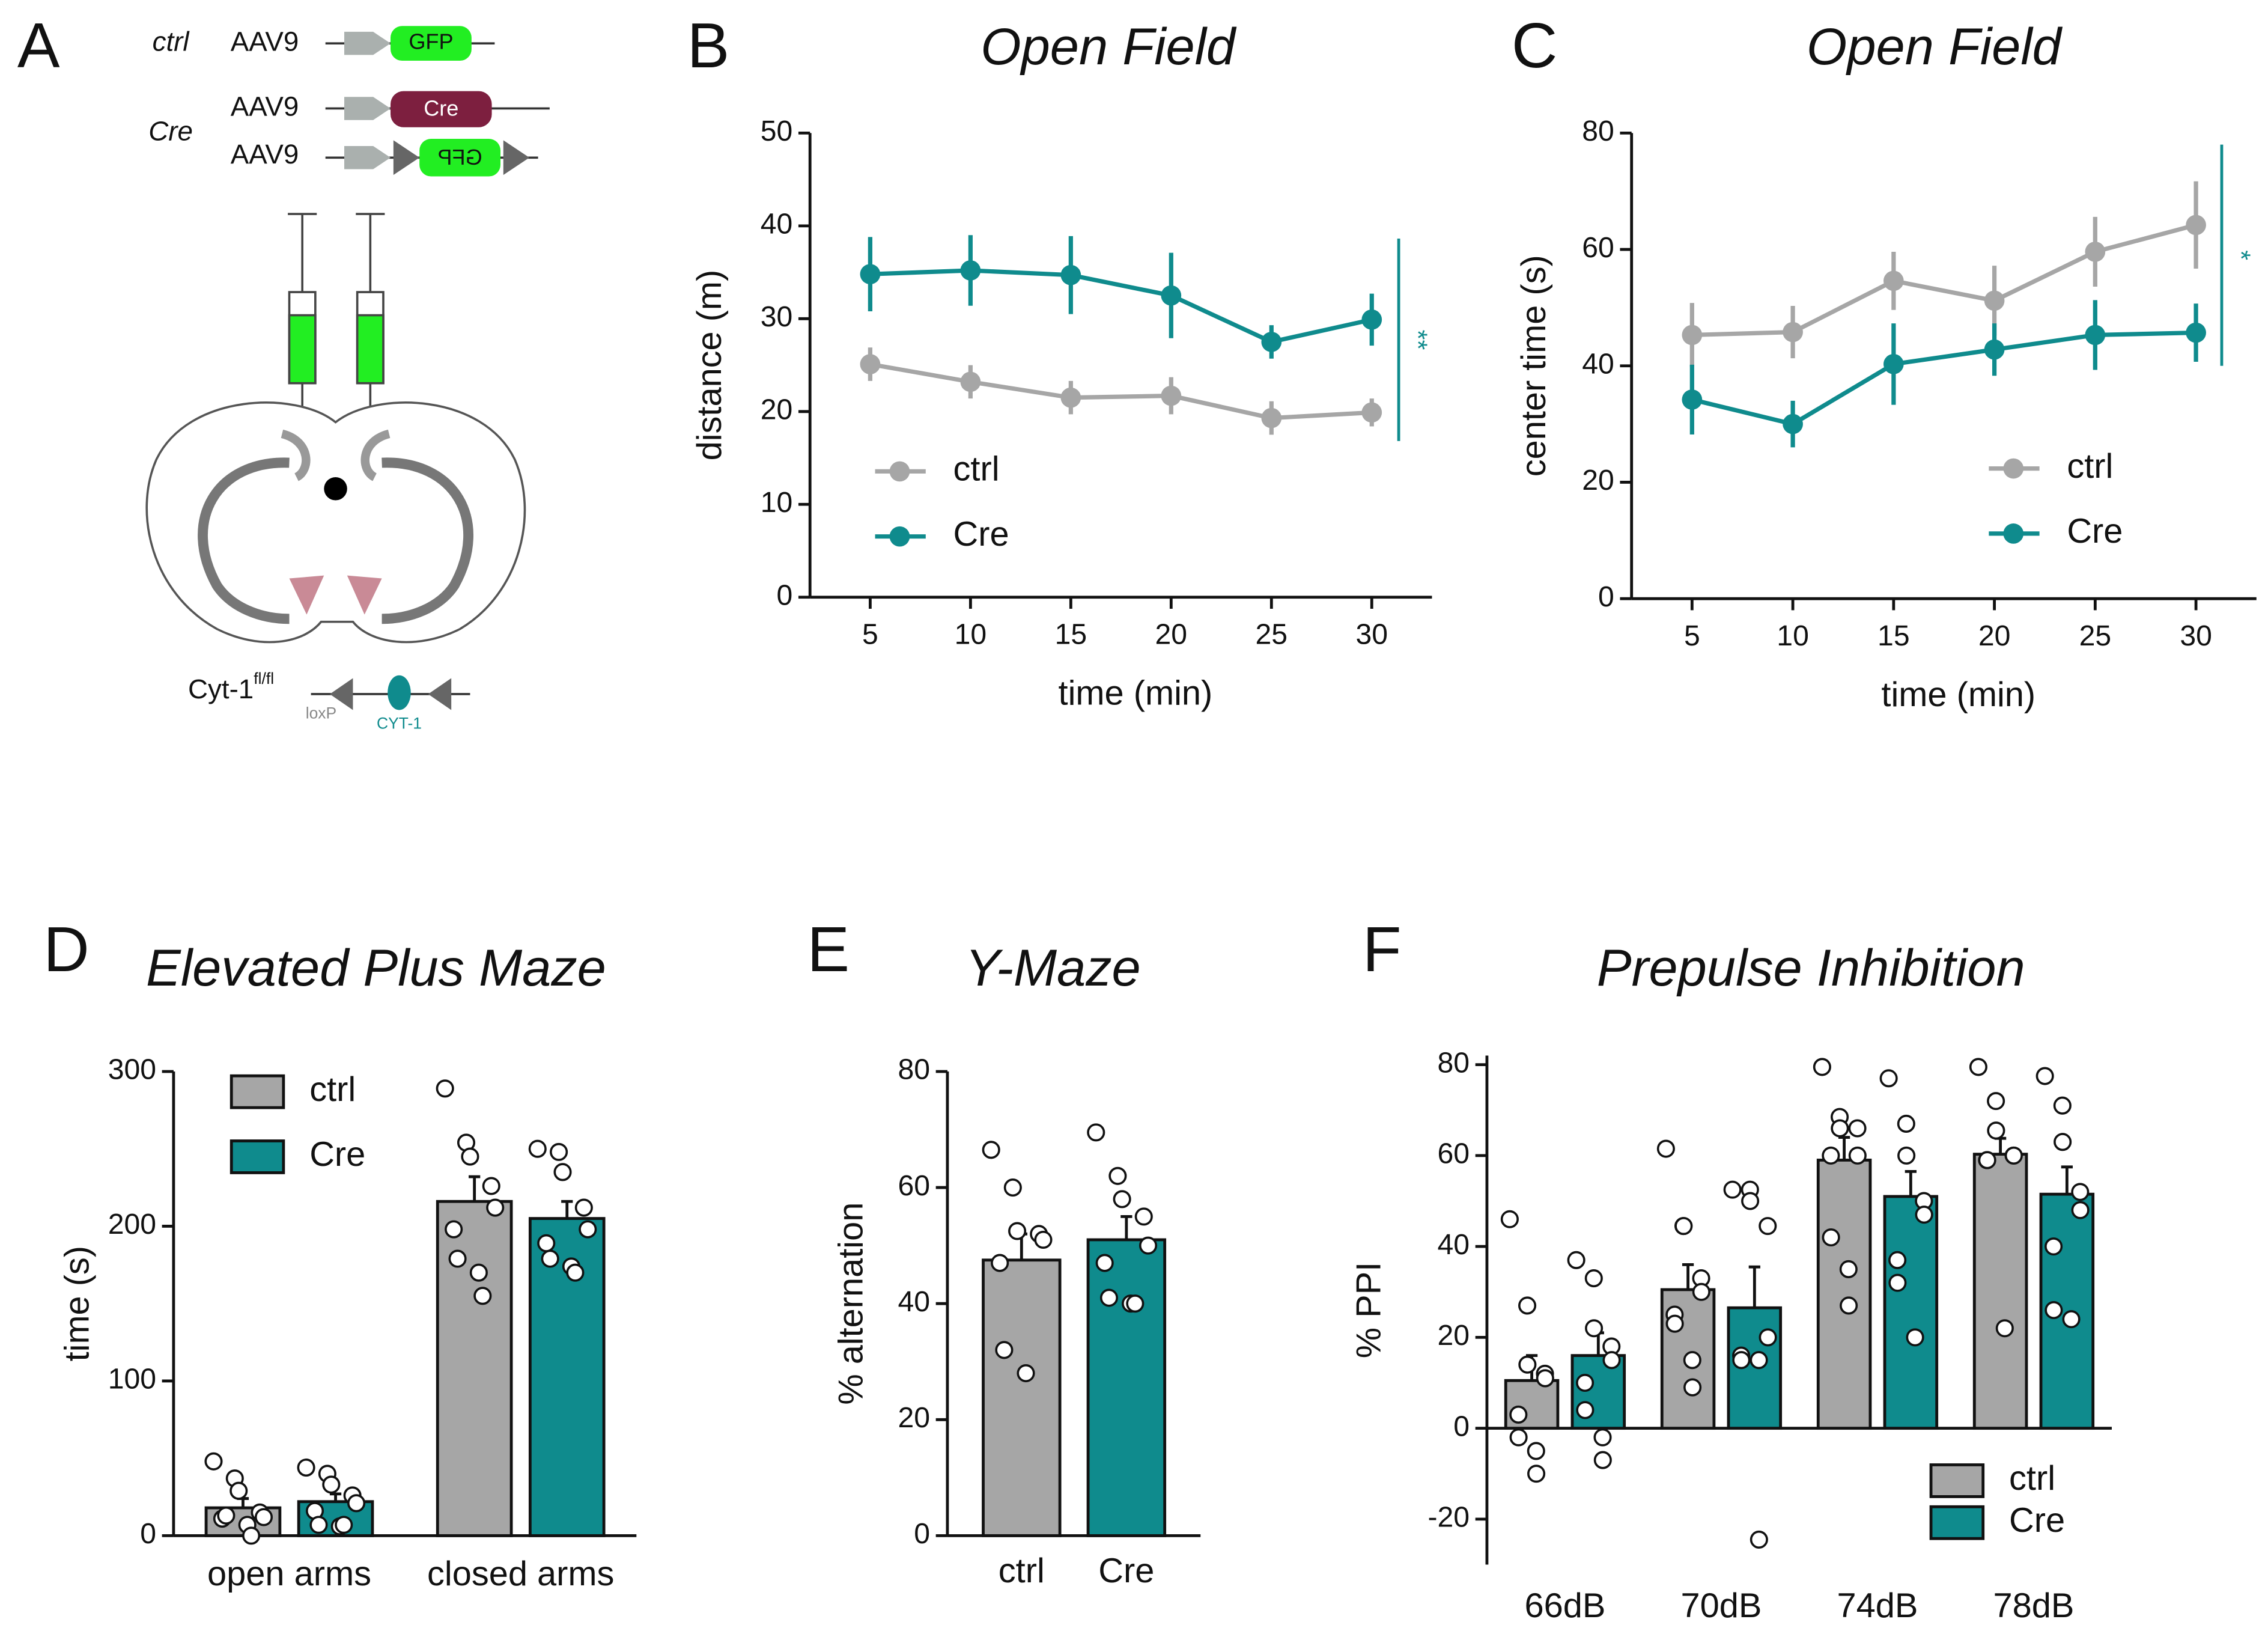 The height and width of the screenshot is (1634, 2268). I want to click on allele-superscript: fl/fl, so click(264, 678).